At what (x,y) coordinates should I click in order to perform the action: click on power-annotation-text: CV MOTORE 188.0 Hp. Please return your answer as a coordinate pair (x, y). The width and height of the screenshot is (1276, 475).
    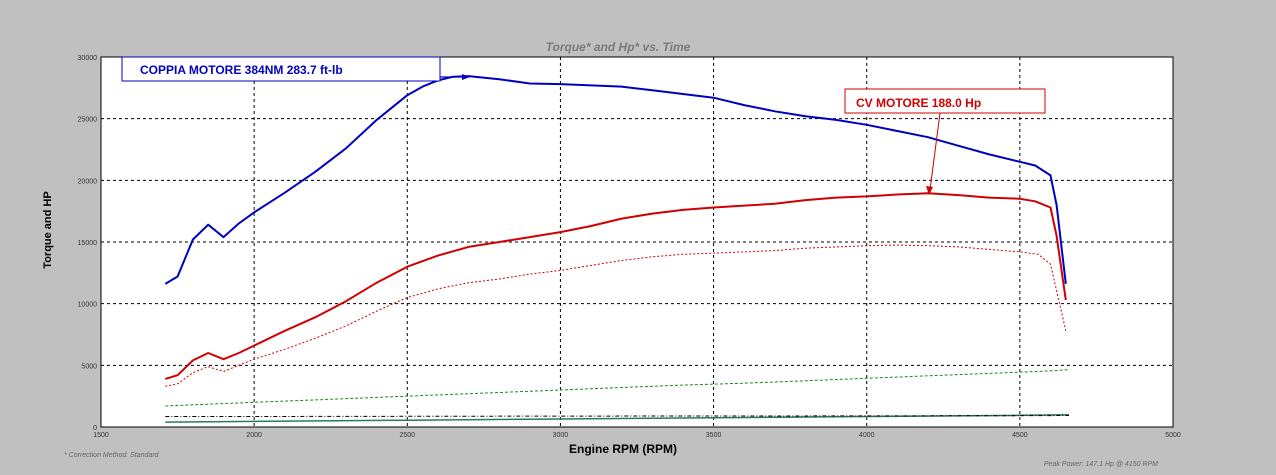
    Looking at the image, I should click on (918, 103).